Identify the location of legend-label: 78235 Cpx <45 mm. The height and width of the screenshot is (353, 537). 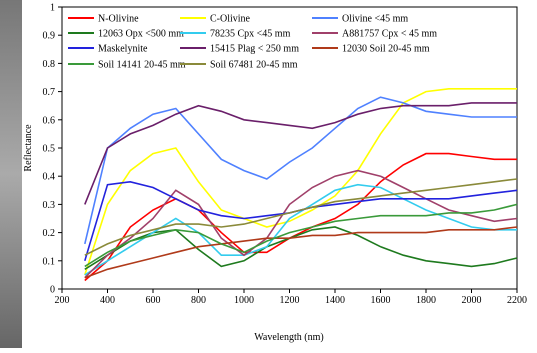
(250, 34).